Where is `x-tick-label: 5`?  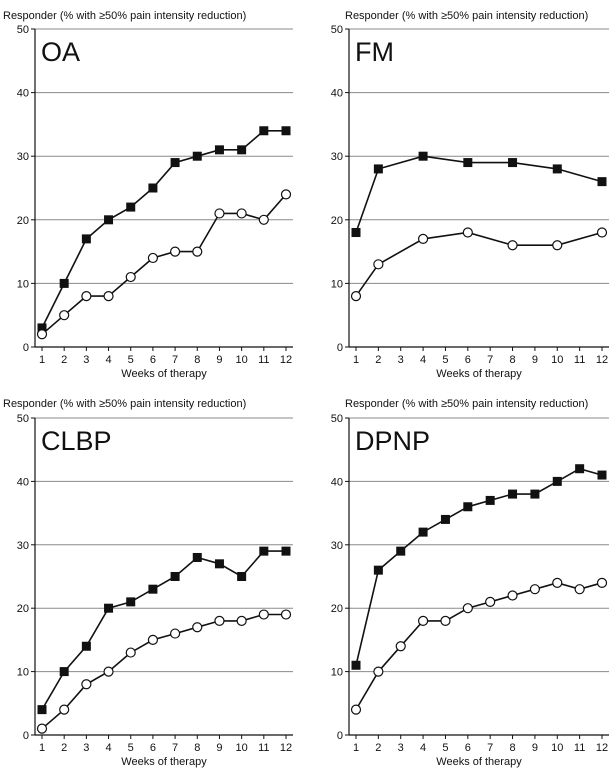 x-tick-label: 5 is located at coordinates (131, 360).